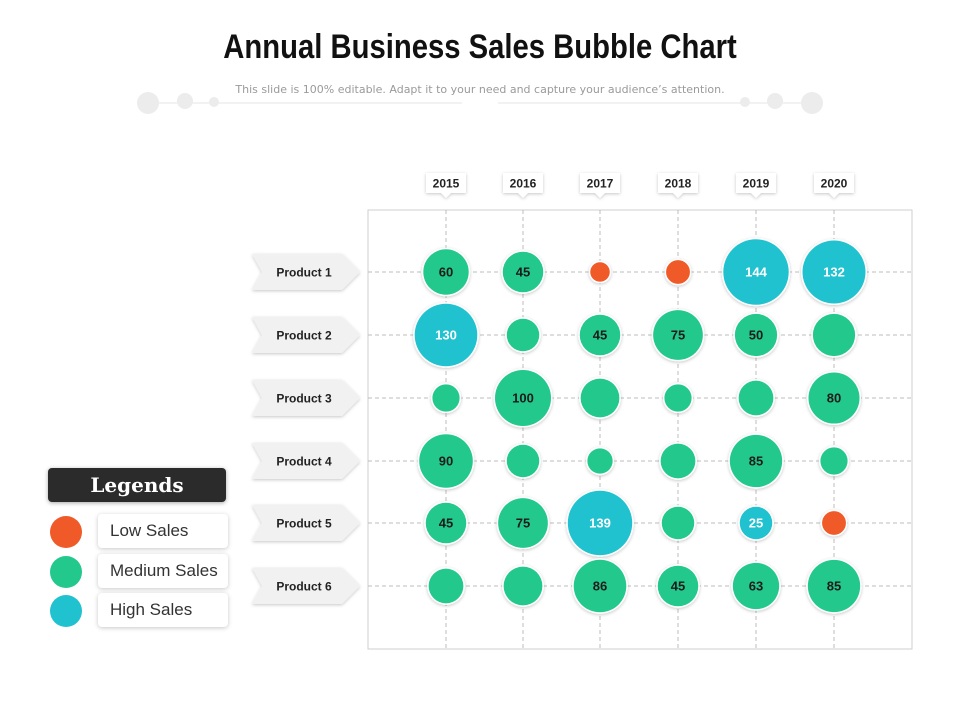 The height and width of the screenshot is (720, 960). I want to click on bubble-data-label: 85, so click(756, 461).